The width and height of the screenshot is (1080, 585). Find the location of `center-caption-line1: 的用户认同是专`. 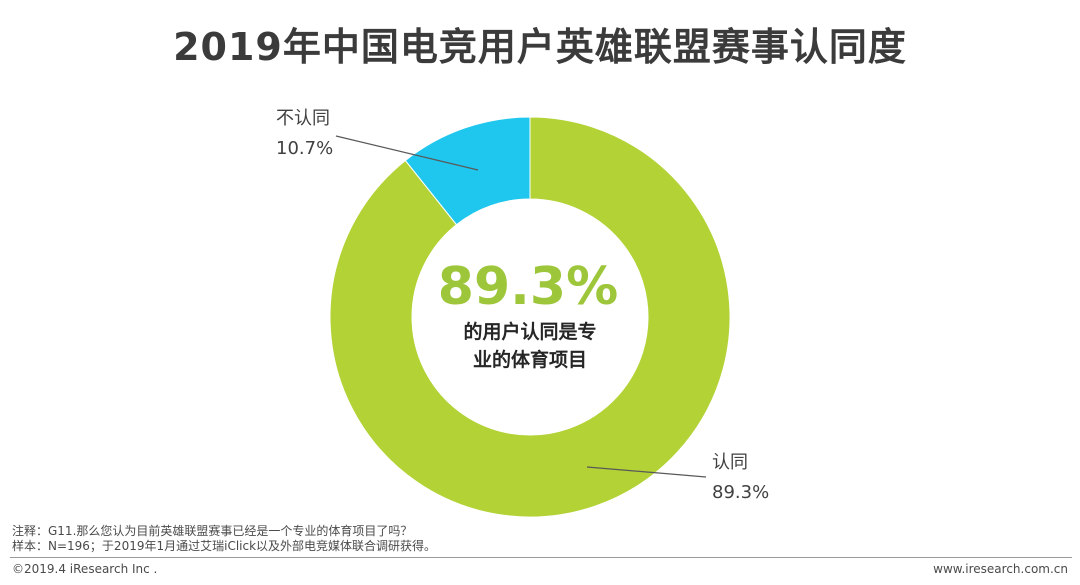

center-caption-line1: 的用户认同是专 is located at coordinates (530, 332).